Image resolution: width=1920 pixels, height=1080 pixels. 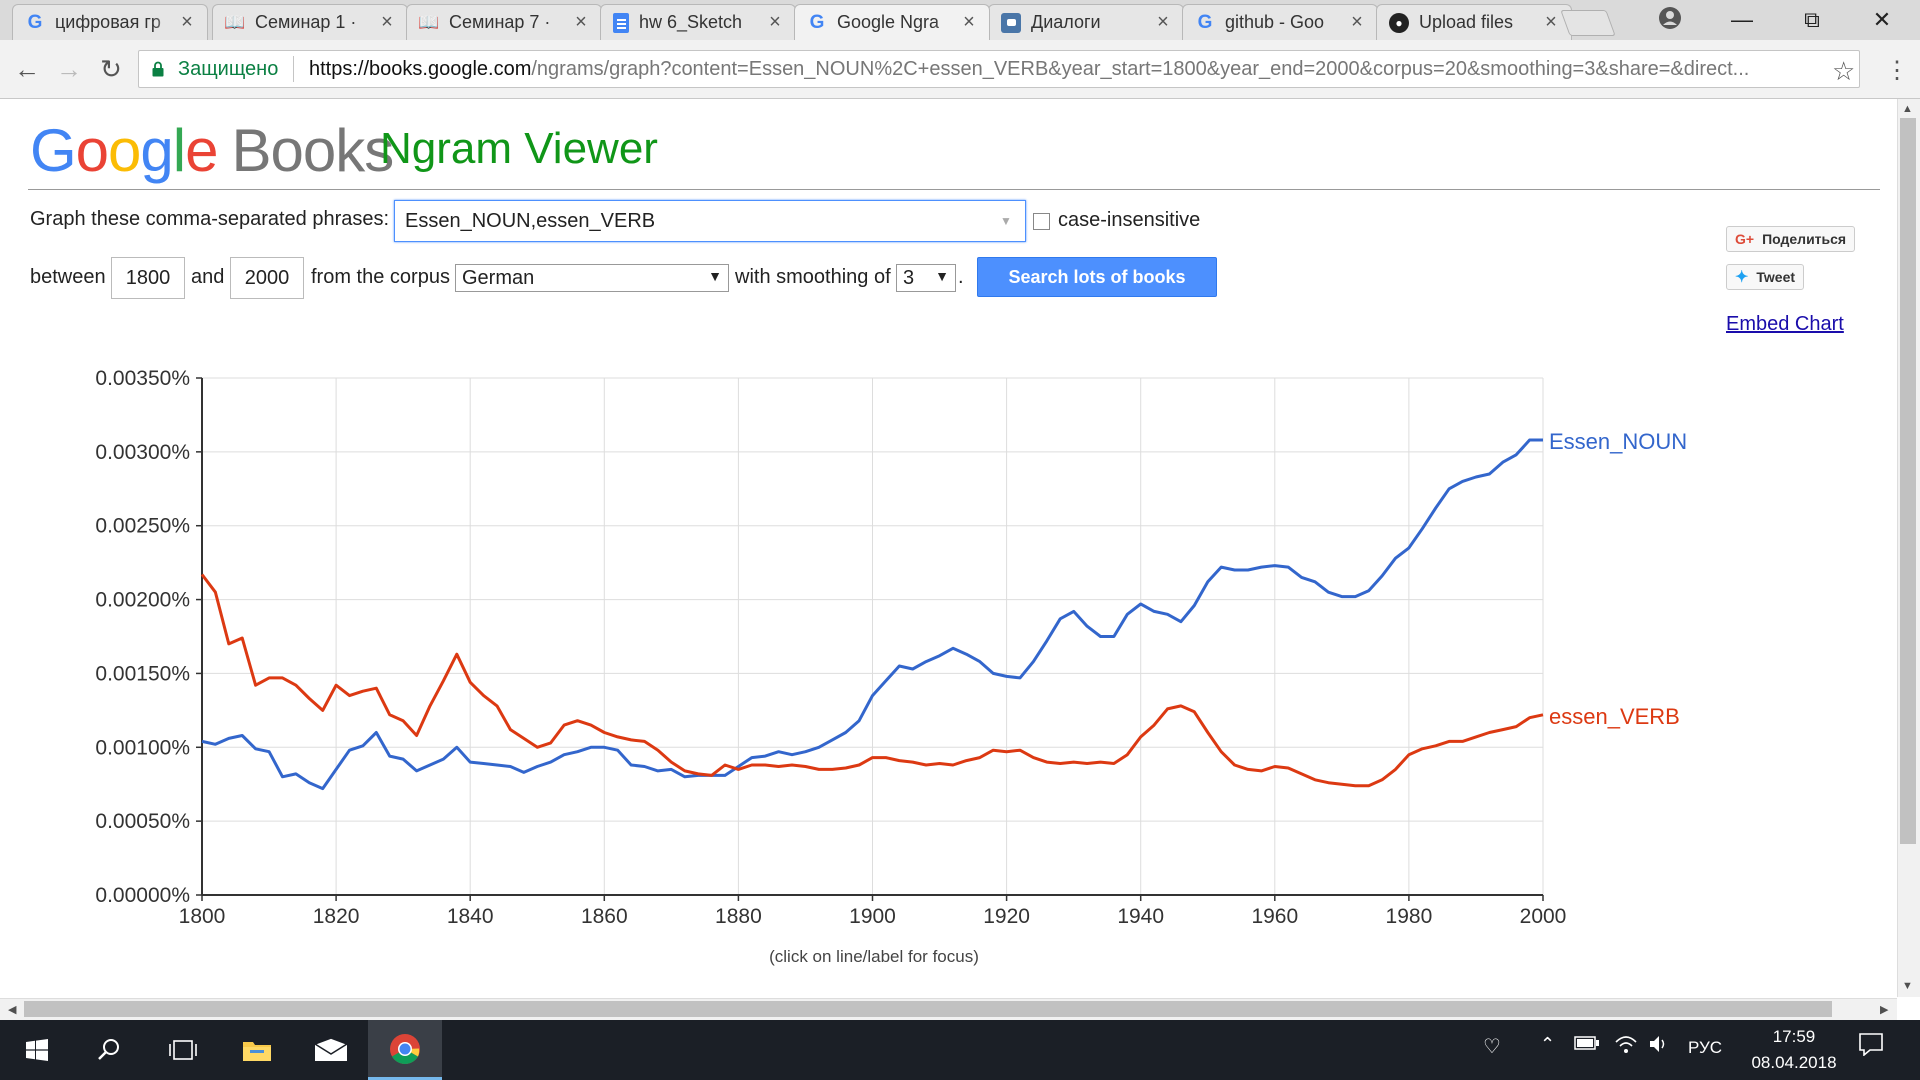 I want to click on year-start-value: 1800, so click(x=148, y=277).